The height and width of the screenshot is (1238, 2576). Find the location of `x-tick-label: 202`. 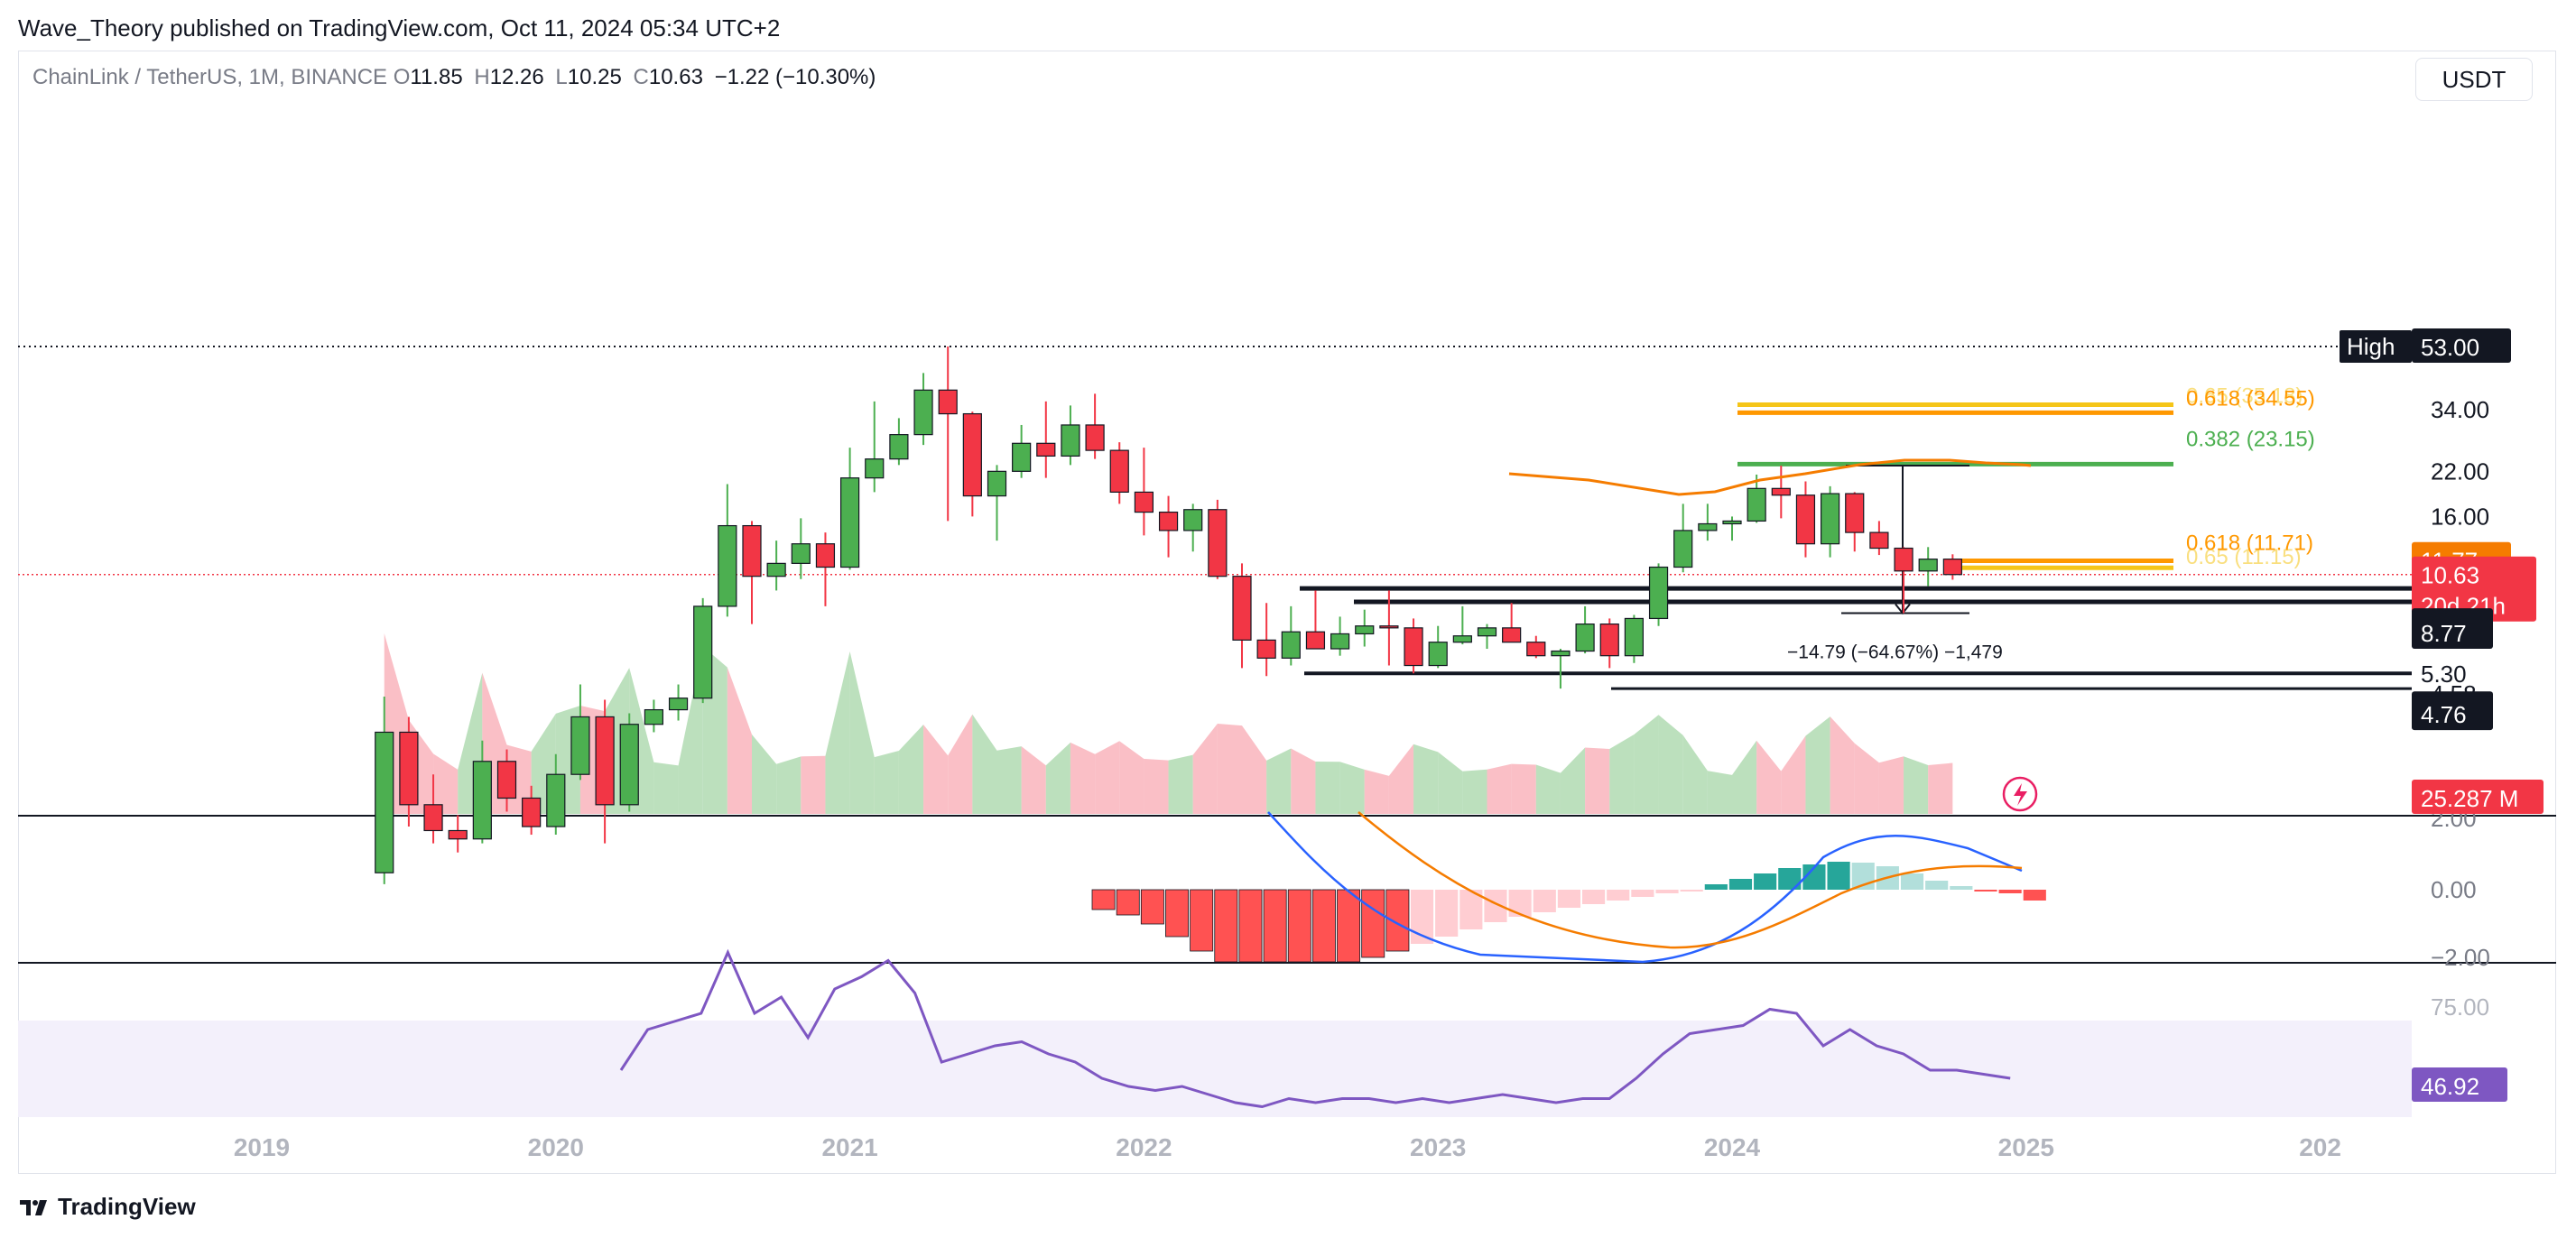

x-tick-label: 202 is located at coordinates (2320, 1147).